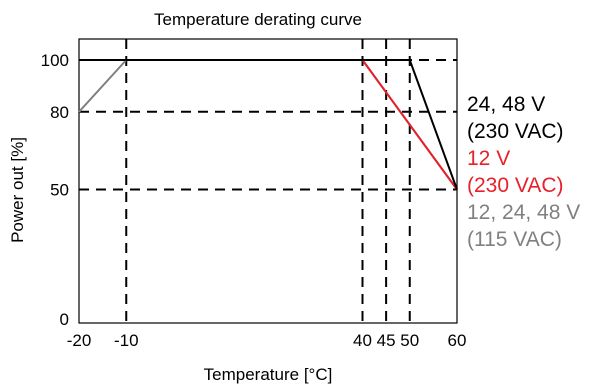  Describe the element at coordinates (59, 112) in the screenshot. I see `y-tick-label: 80` at that location.